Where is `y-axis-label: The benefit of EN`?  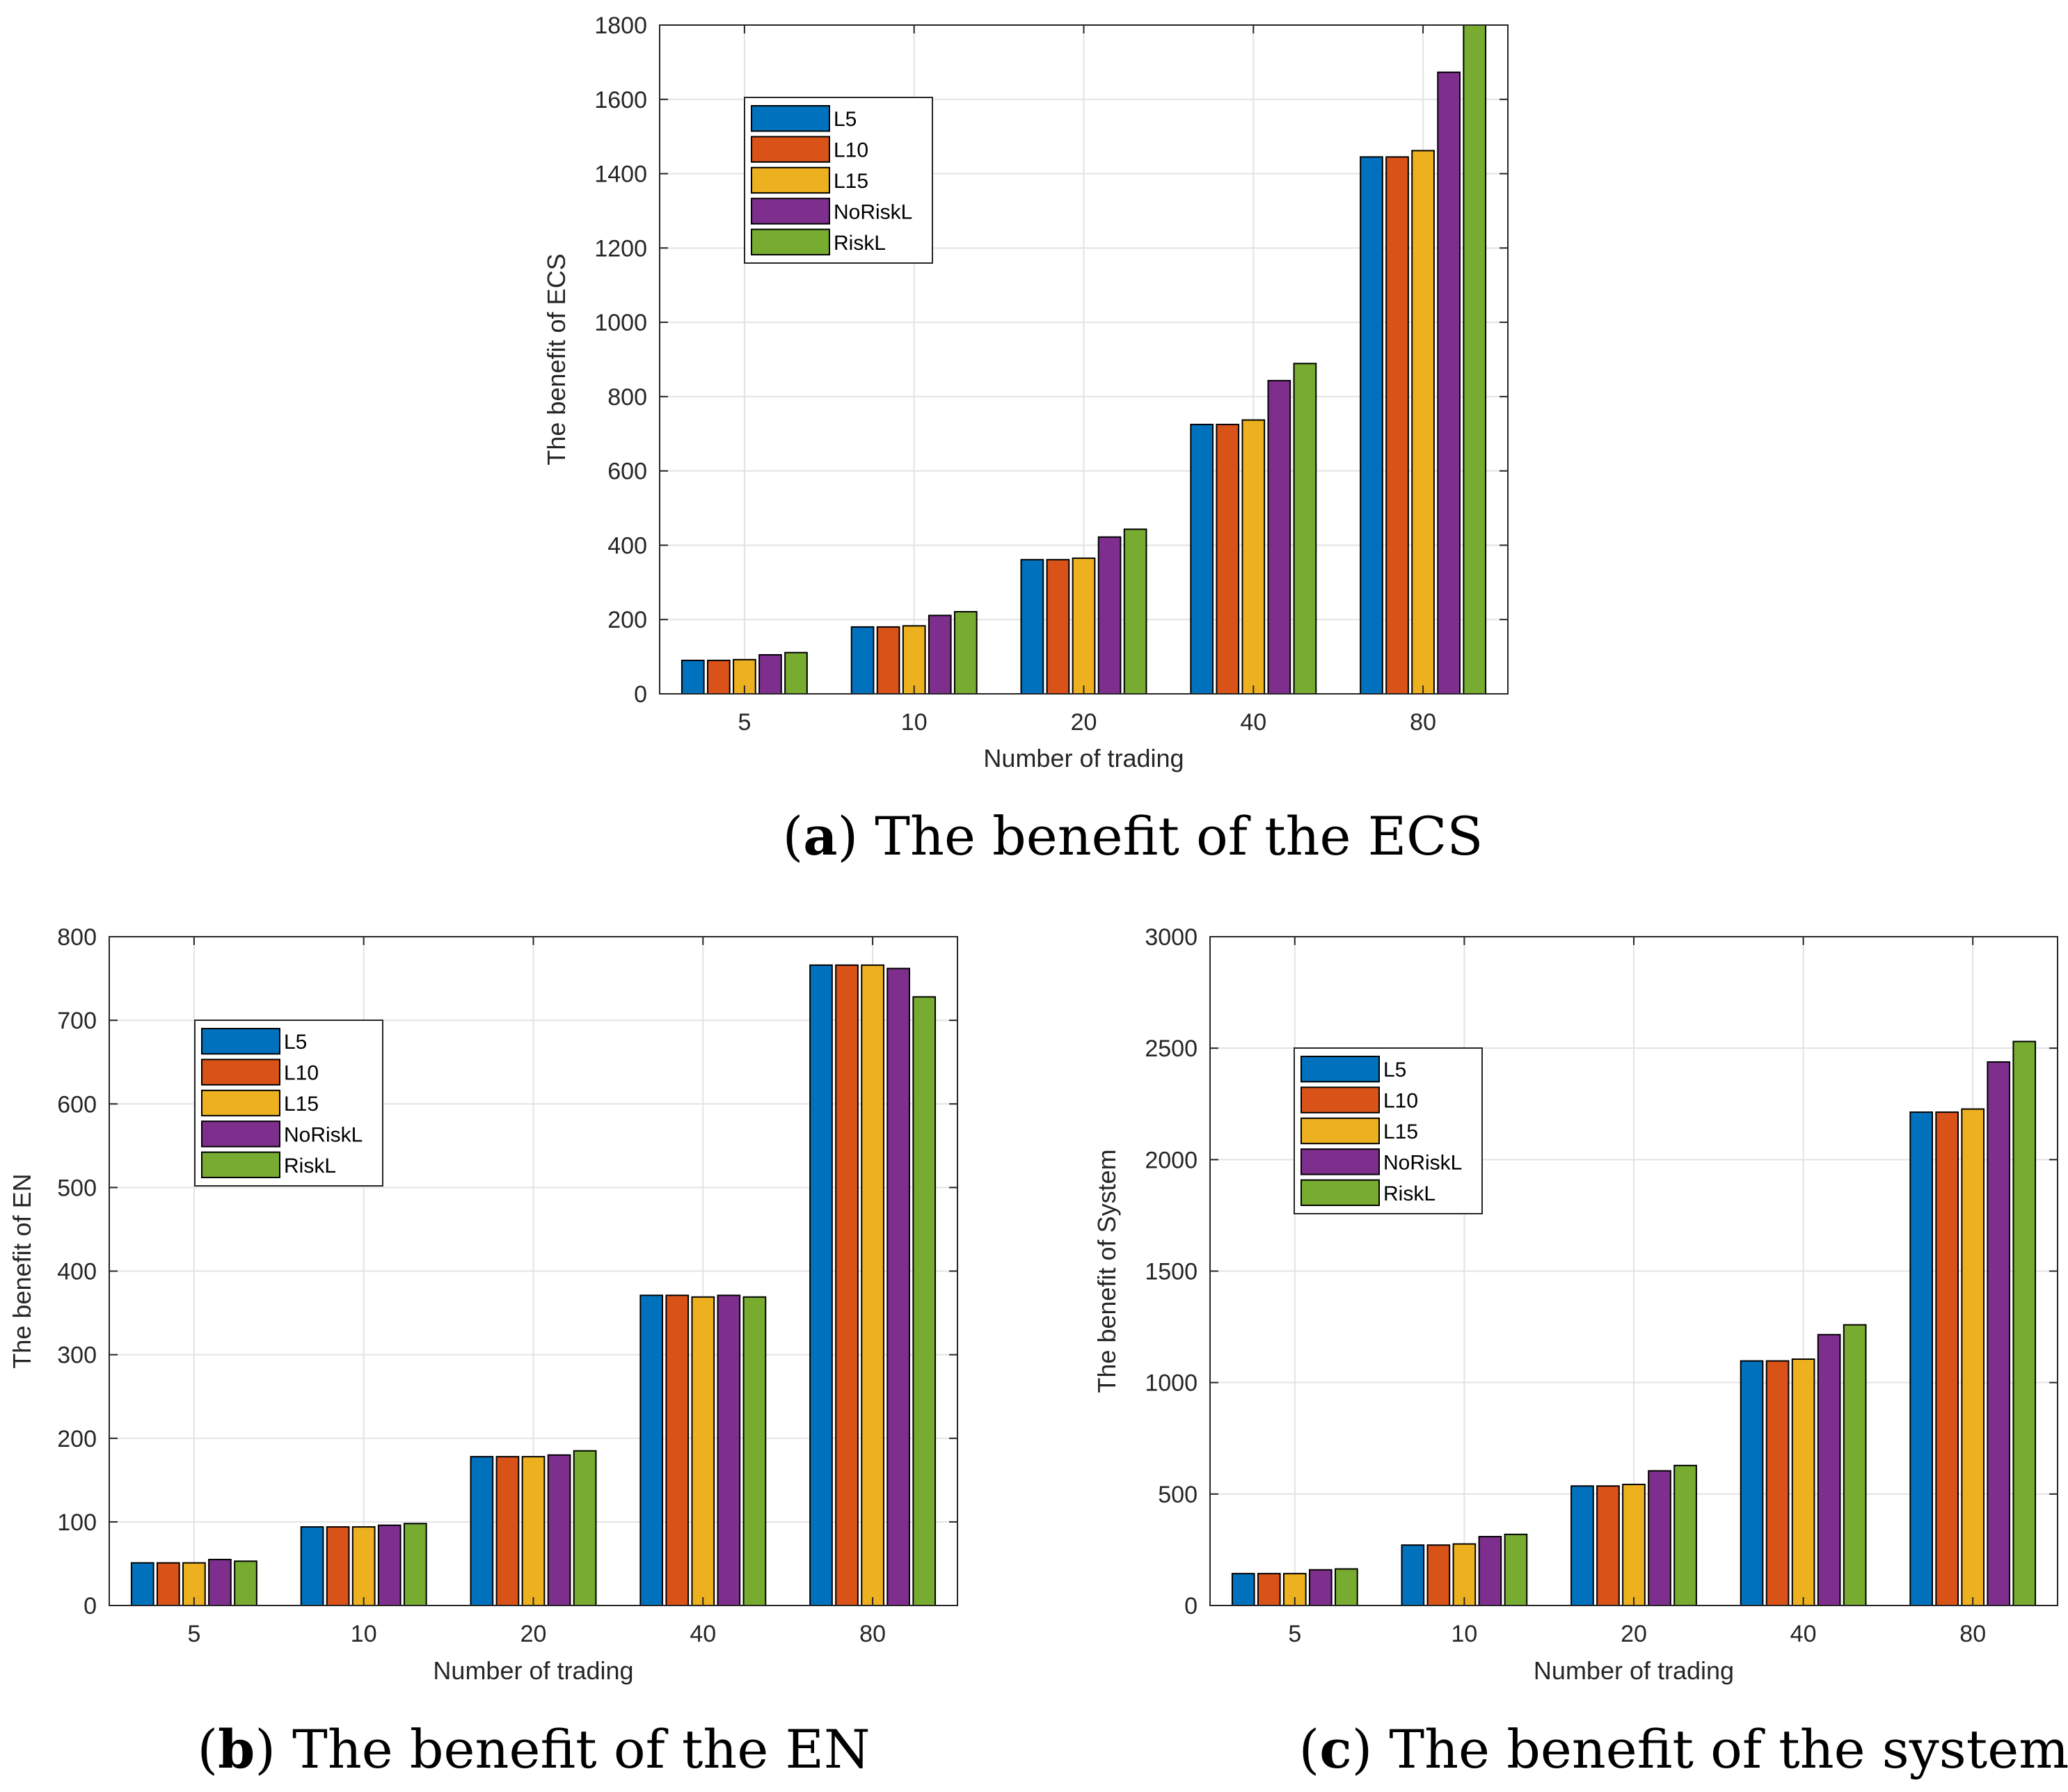 y-axis-label: The benefit of EN is located at coordinates (22, 1270).